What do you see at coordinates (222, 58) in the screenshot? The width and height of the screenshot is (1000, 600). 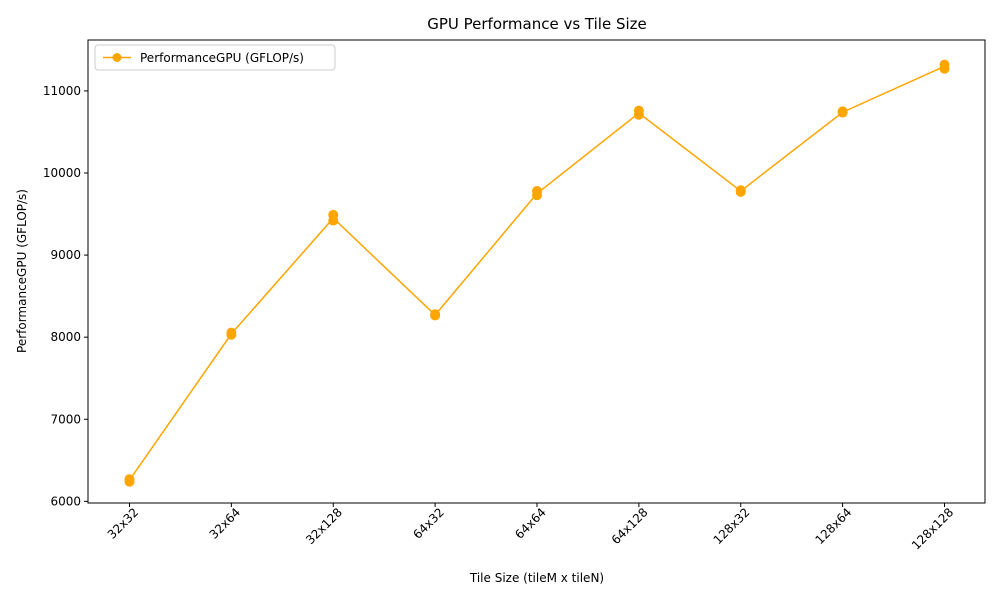 I see `legend-label: PerformanceGPU (GFLOP/s)` at bounding box center [222, 58].